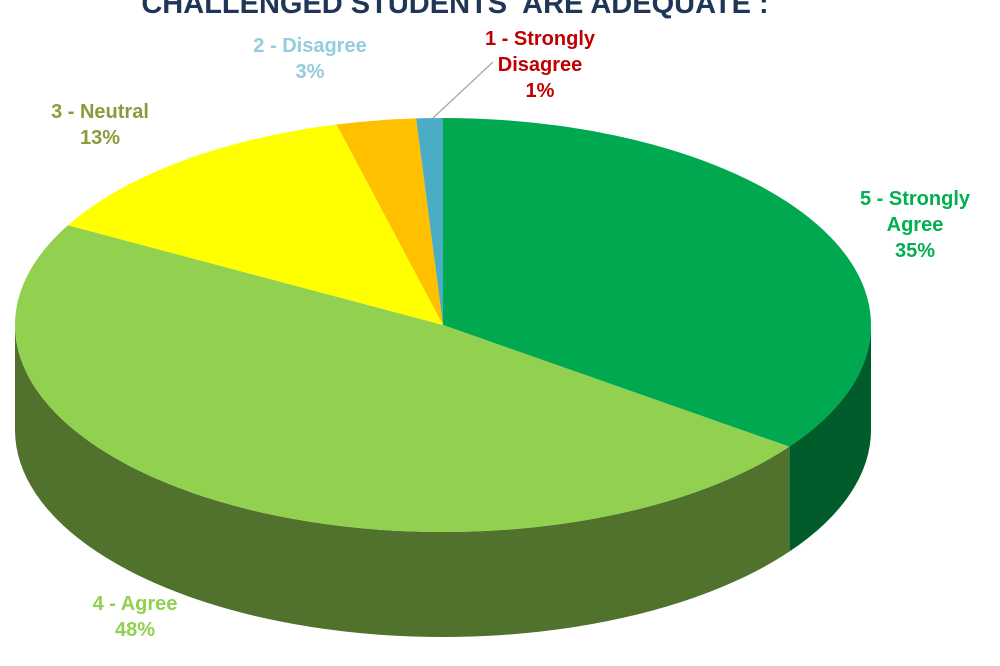  I want to click on data-label: 1 - Strongly Disagree 1%, so click(540, 65).